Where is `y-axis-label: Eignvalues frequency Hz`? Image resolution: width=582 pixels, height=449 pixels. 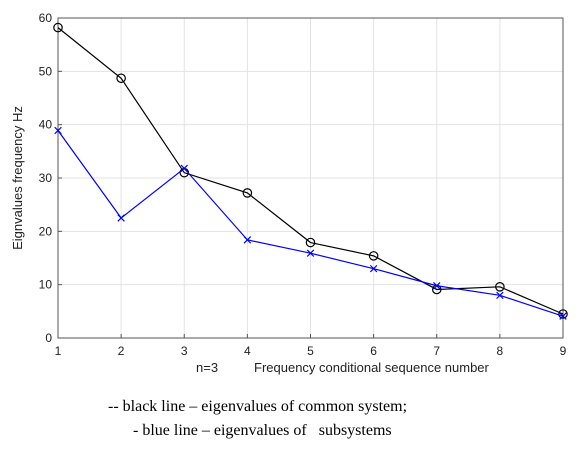 y-axis-label: Eignvalues frequency Hz is located at coordinates (17, 178).